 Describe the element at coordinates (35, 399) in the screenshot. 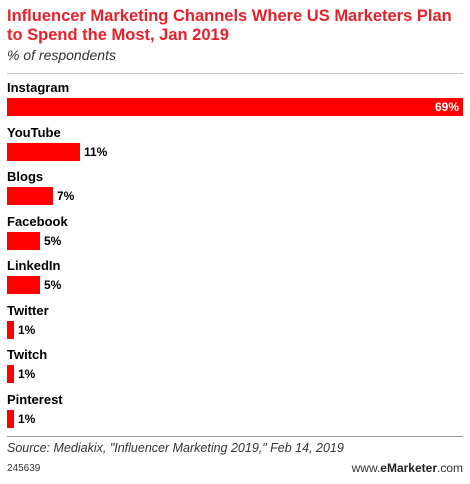

I see `category-label: Pinterest` at that location.